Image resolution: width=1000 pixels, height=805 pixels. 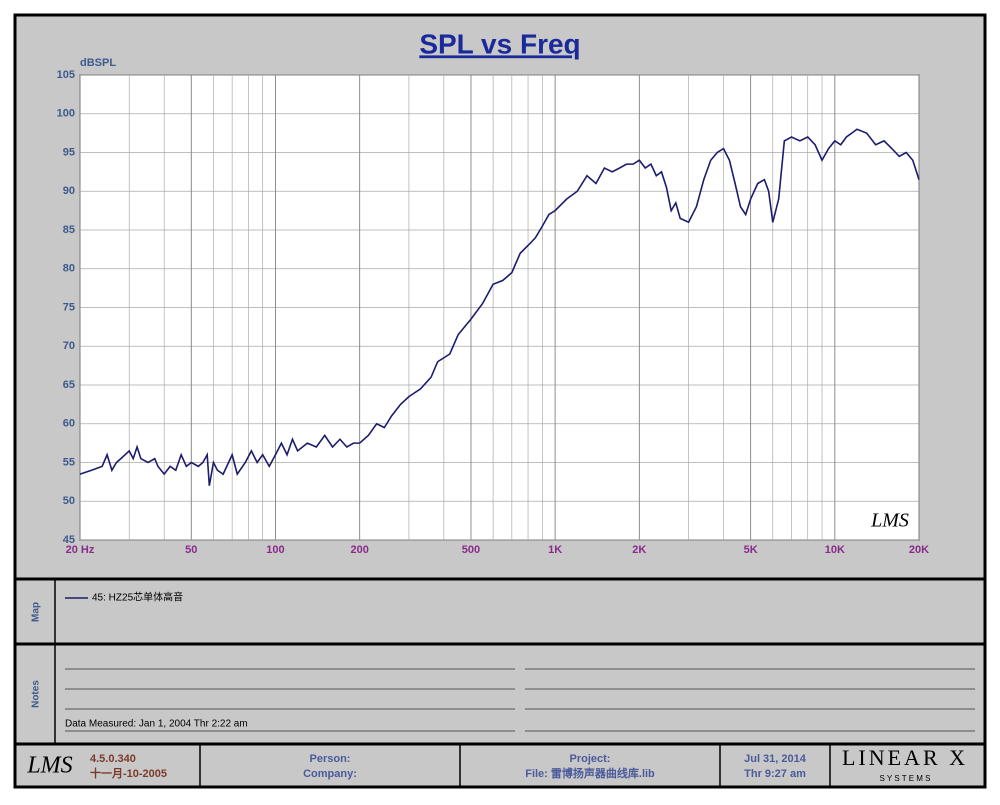 I want to click on notes-text: Data Measured: Jan 1, 2004 Thr 2:22 am, so click(x=156, y=724).